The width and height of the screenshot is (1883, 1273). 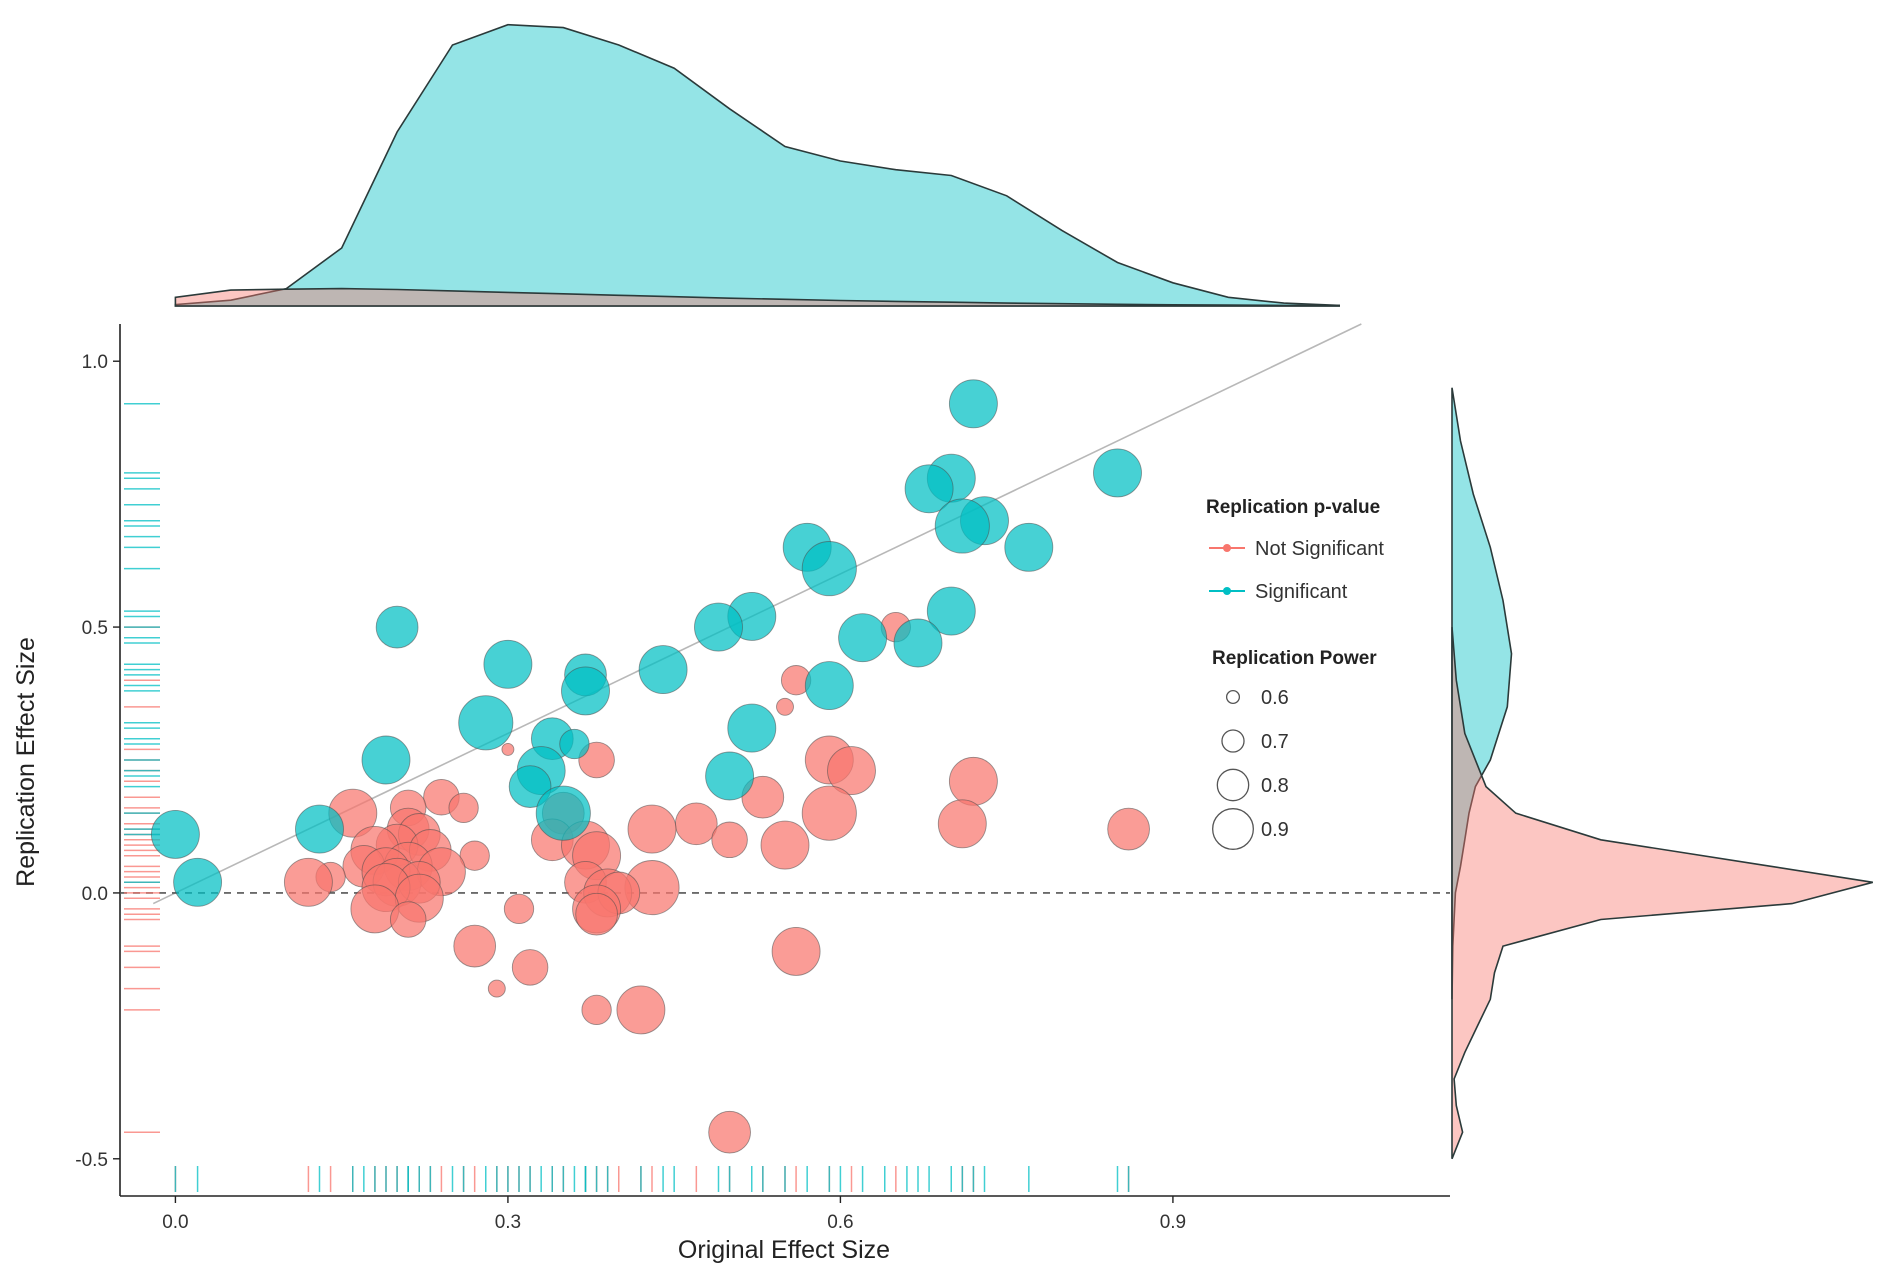 I want to click on x-tick-label: 0.6, so click(x=840, y=1222).